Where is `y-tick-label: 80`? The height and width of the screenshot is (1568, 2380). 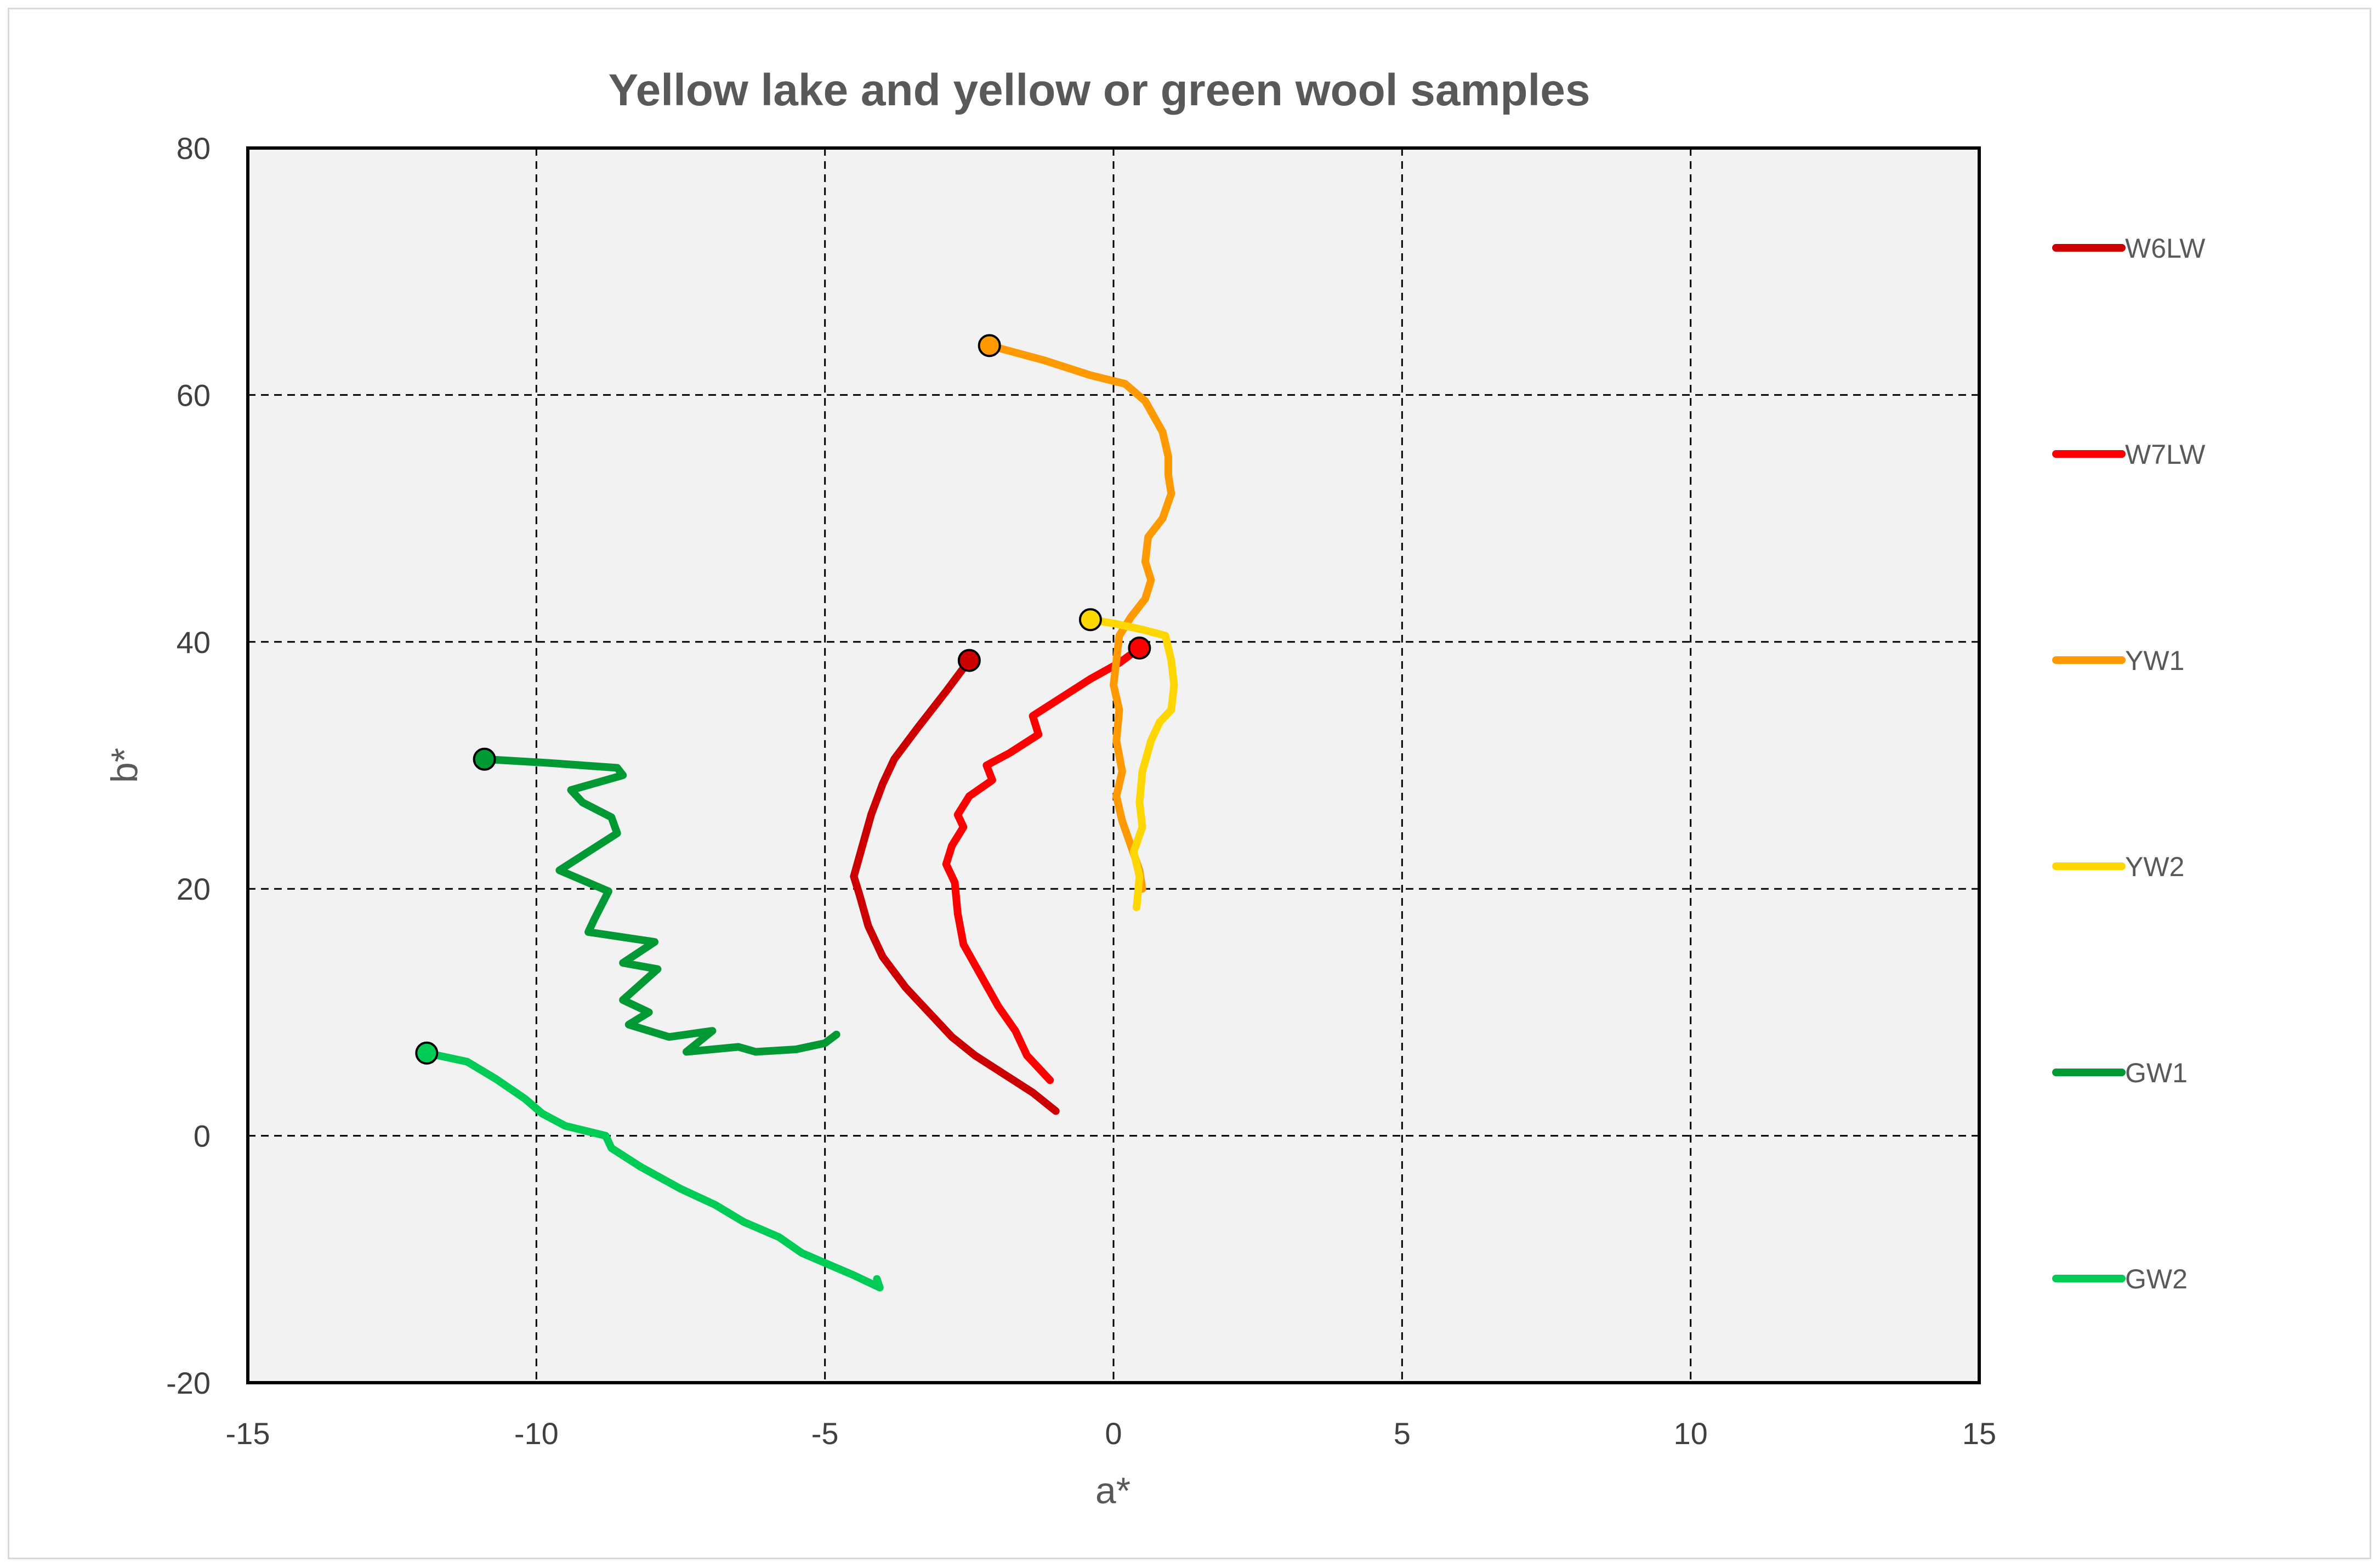 y-tick-label: 80 is located at coordinates (194, 149).